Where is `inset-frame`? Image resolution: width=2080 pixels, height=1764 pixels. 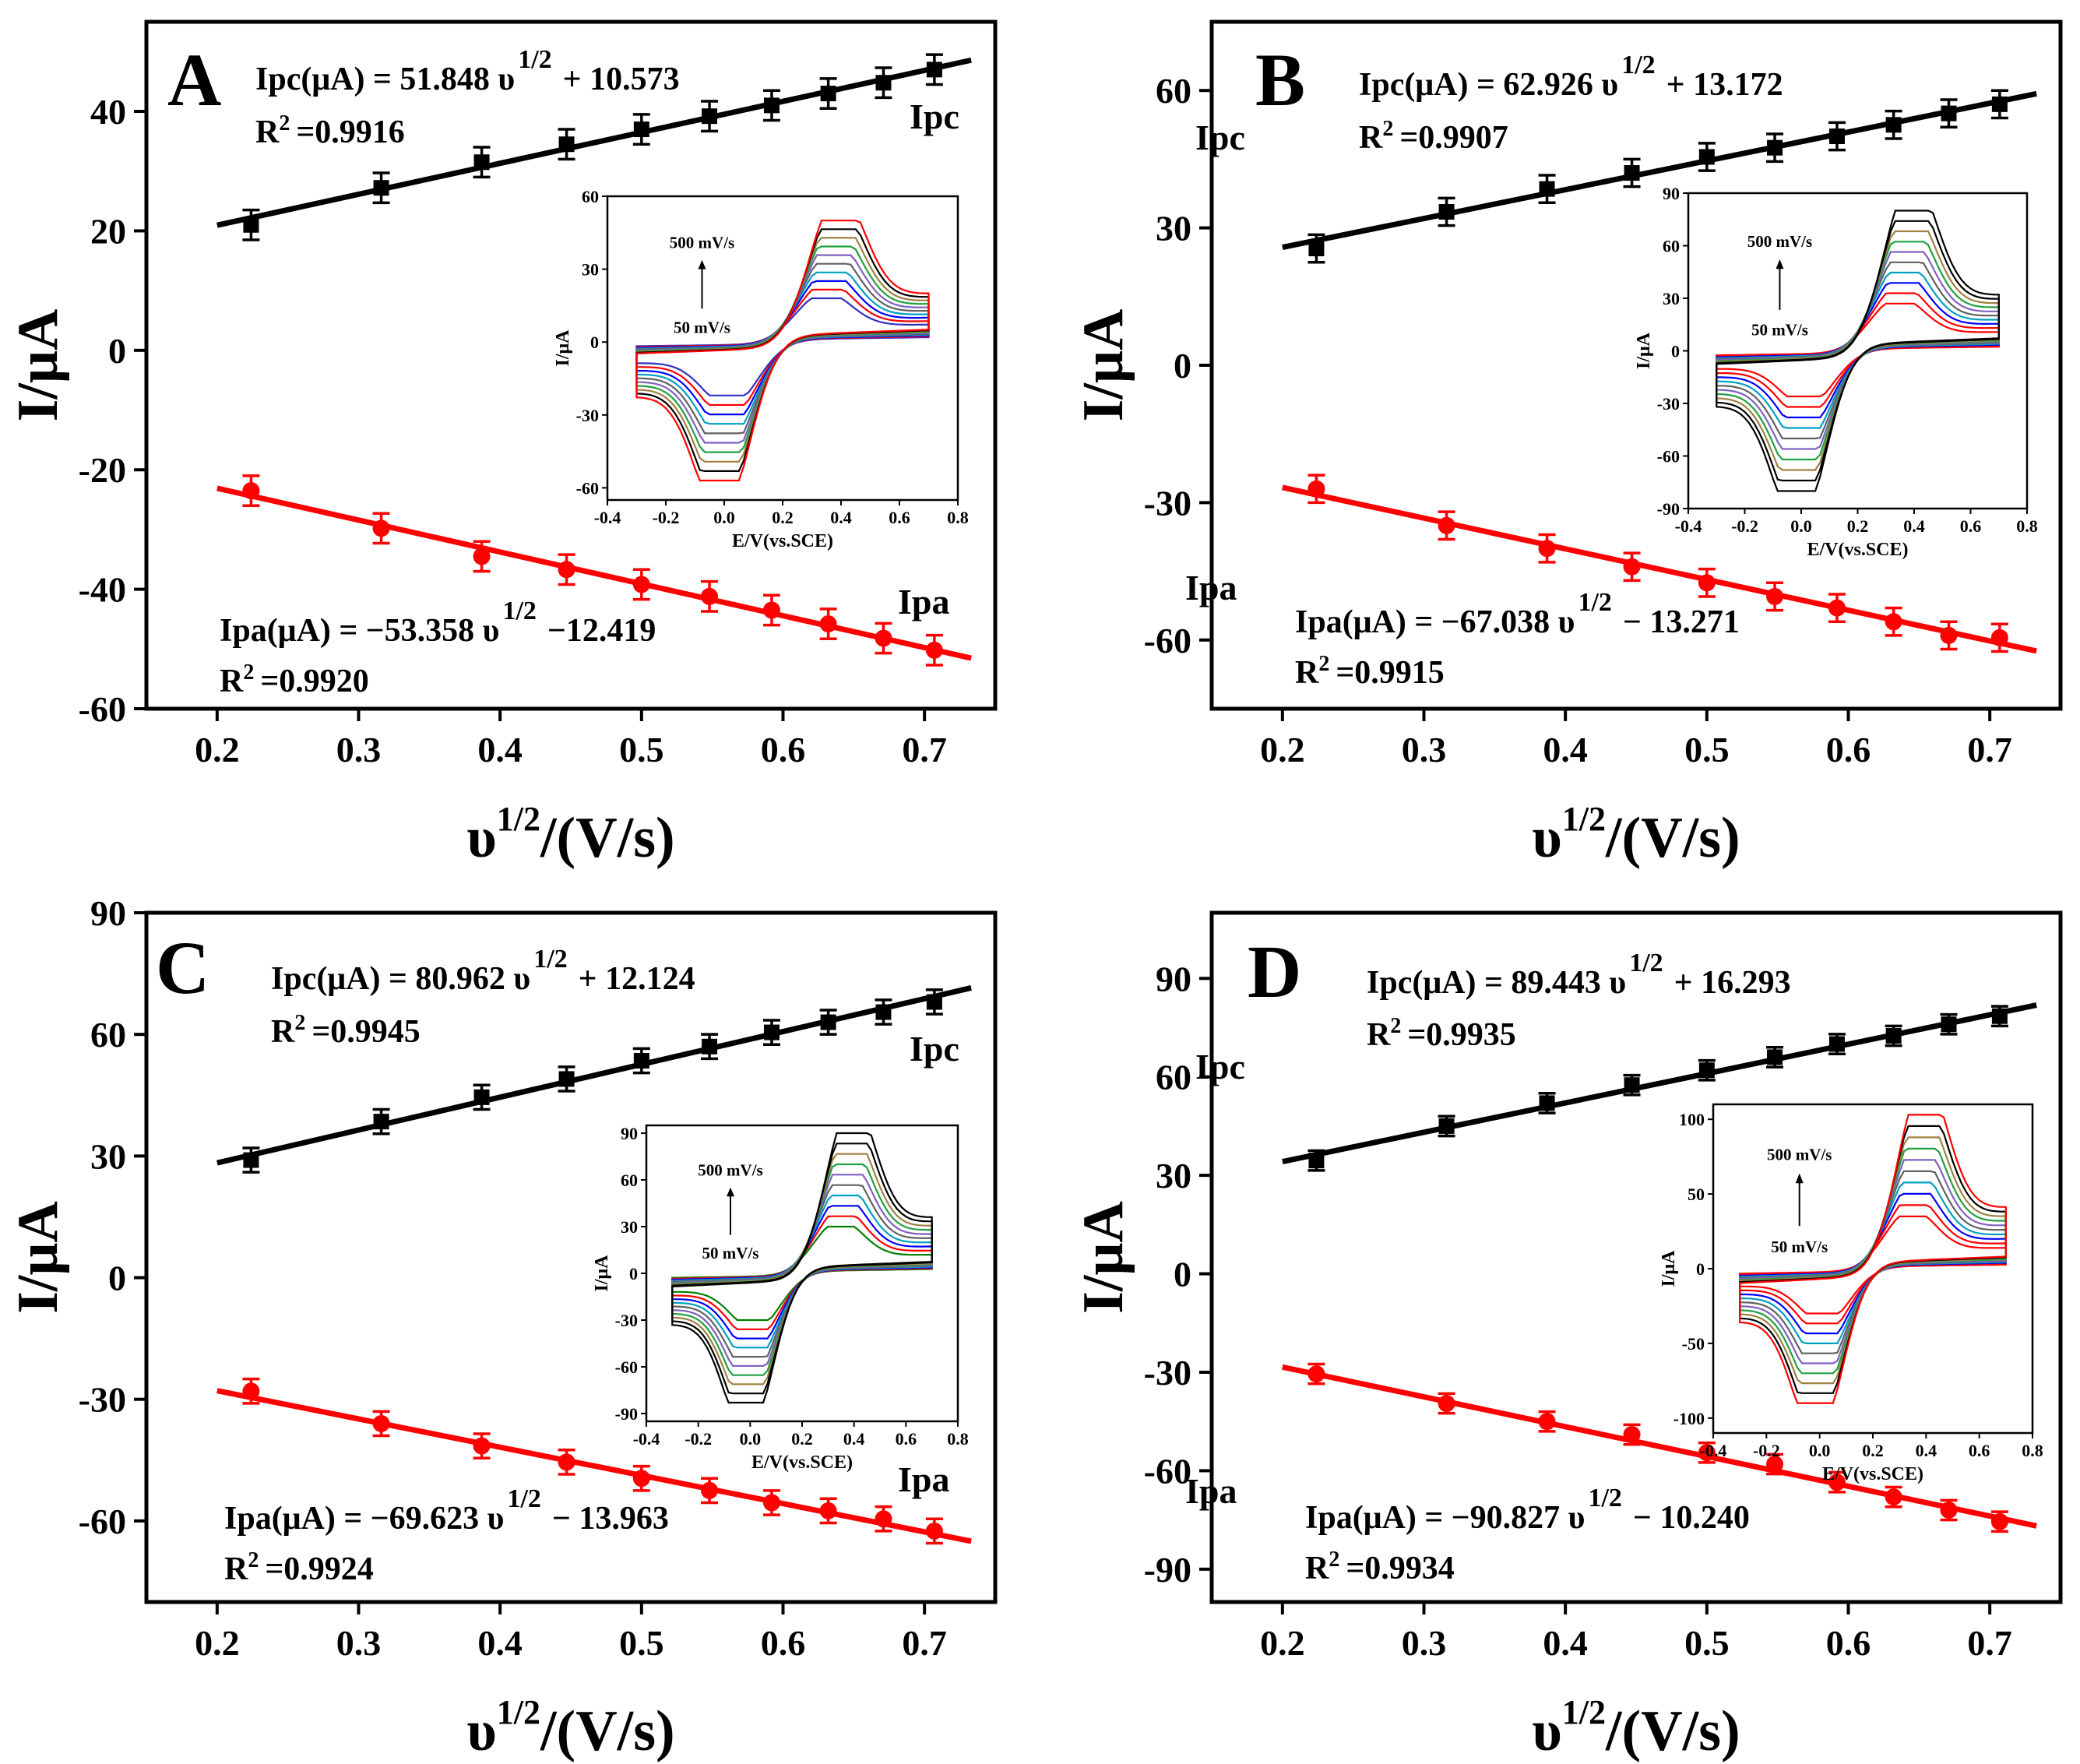 inset-frame is located at coordinates (1873, 1269).